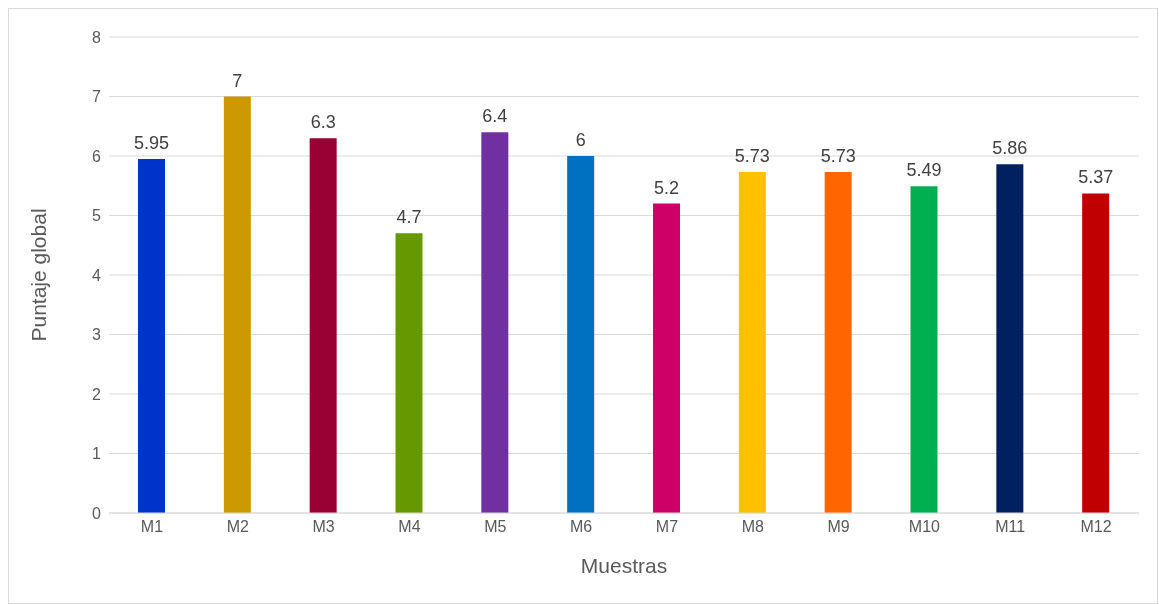 Image resolution: width=1159 pixels, height=604 pixels. I want to click on x-tick-label: M5, so click(495, 527).